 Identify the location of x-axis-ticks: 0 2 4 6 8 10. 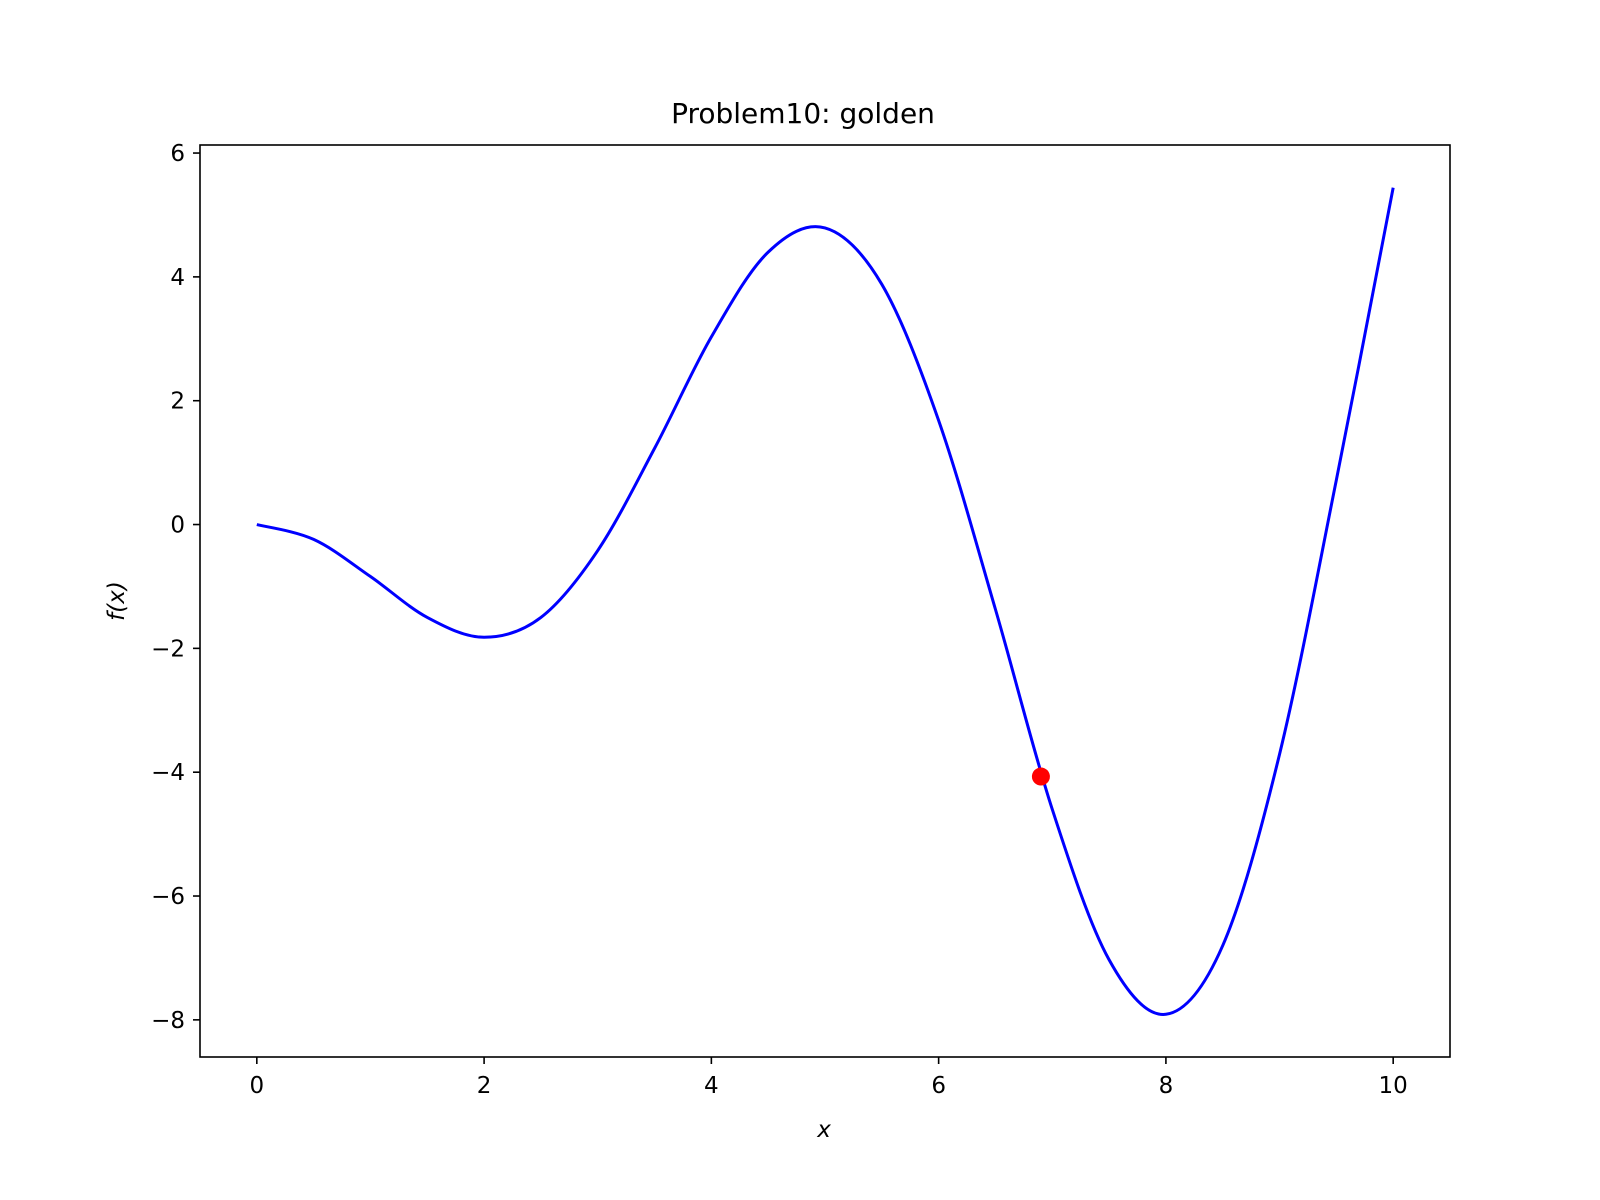
(828, 1078).